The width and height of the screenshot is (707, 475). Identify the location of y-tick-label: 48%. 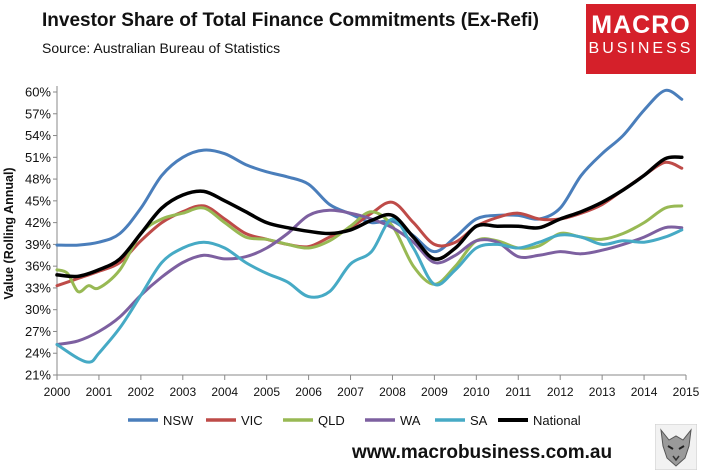
(38, 179).